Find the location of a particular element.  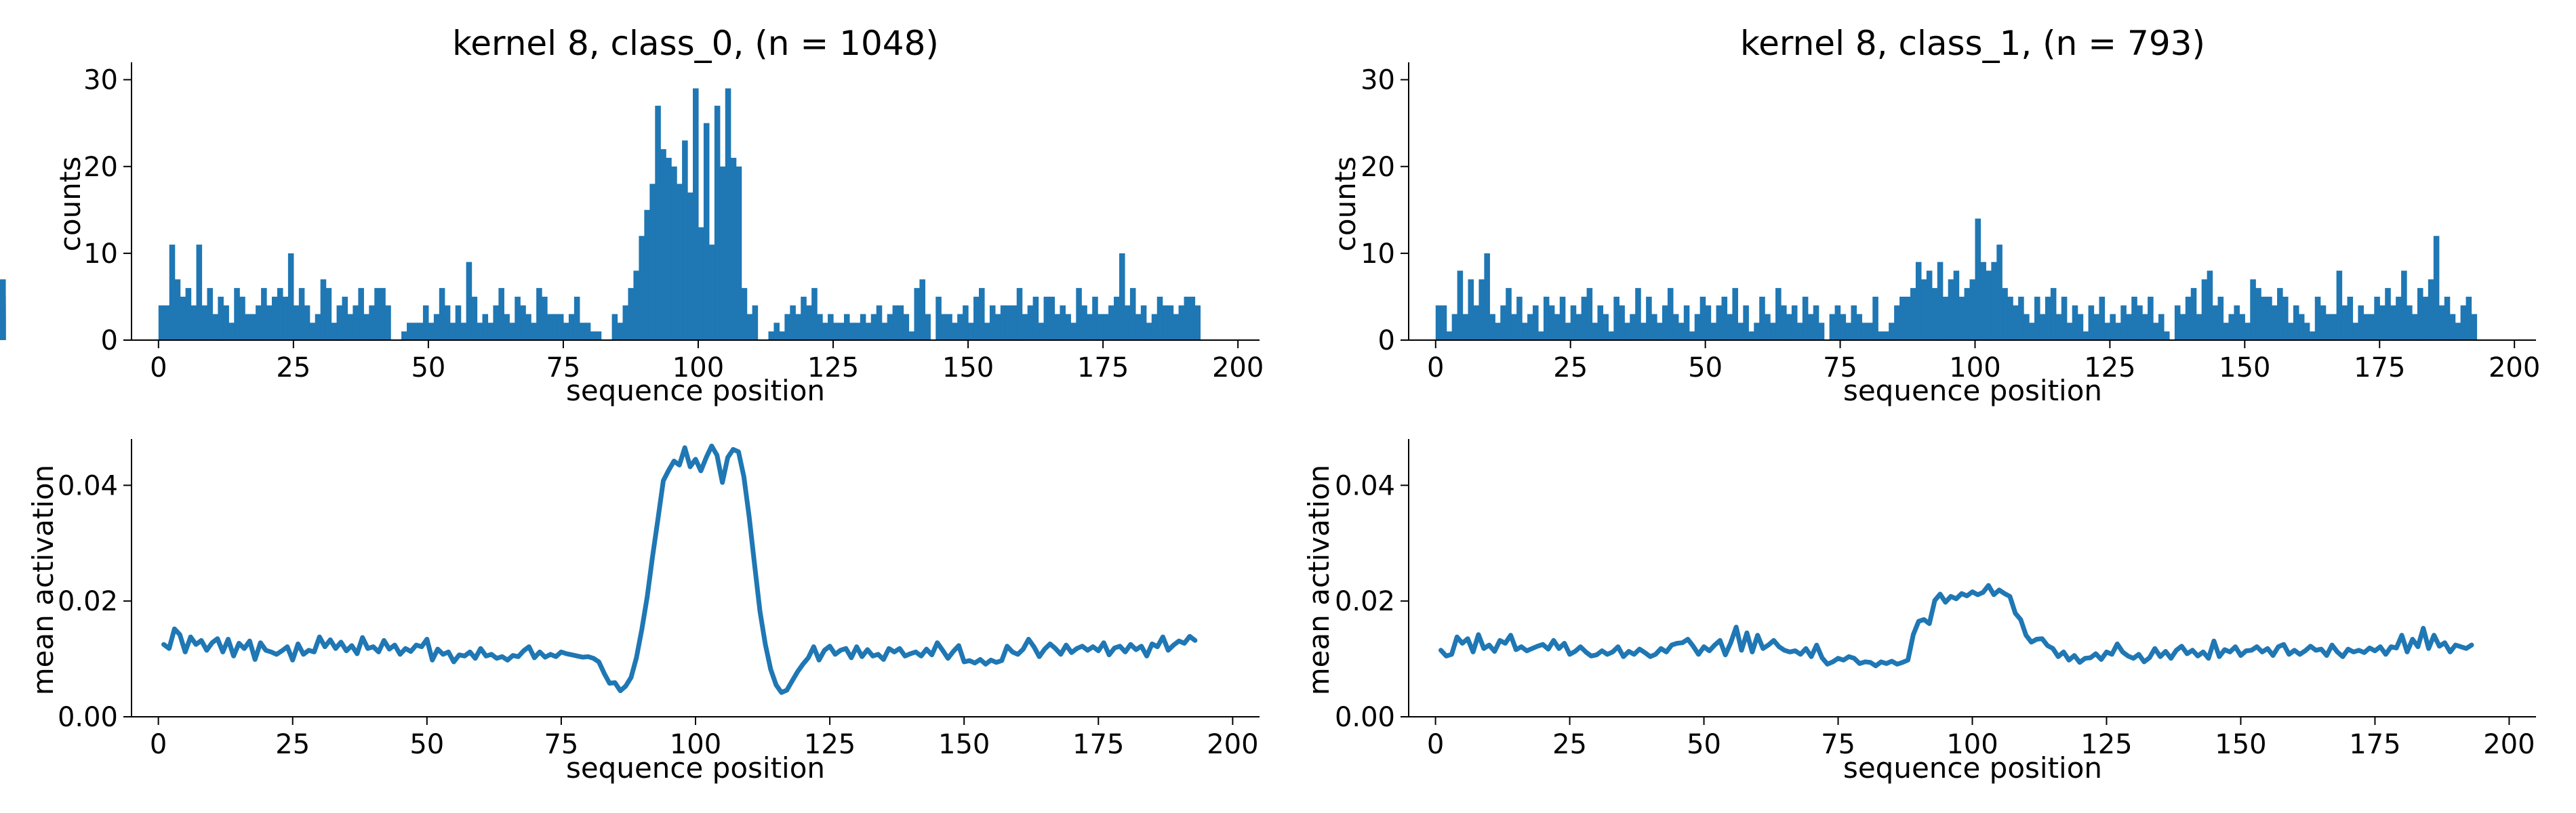

x-tick-label: 0 is located at coordinates (1435, 744).